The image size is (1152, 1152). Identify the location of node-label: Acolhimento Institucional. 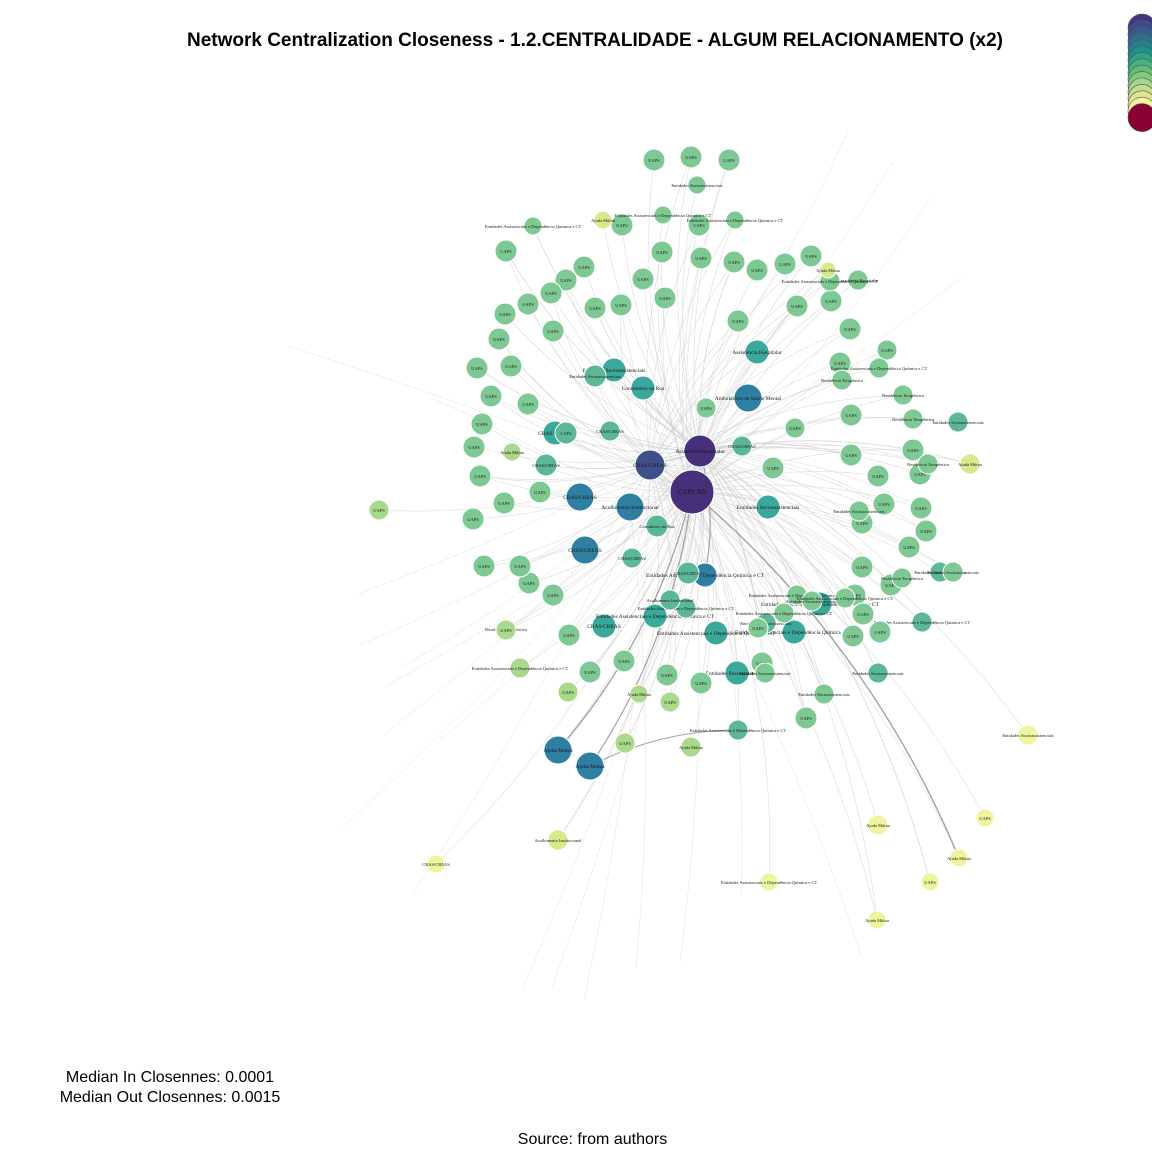
(630, 508).